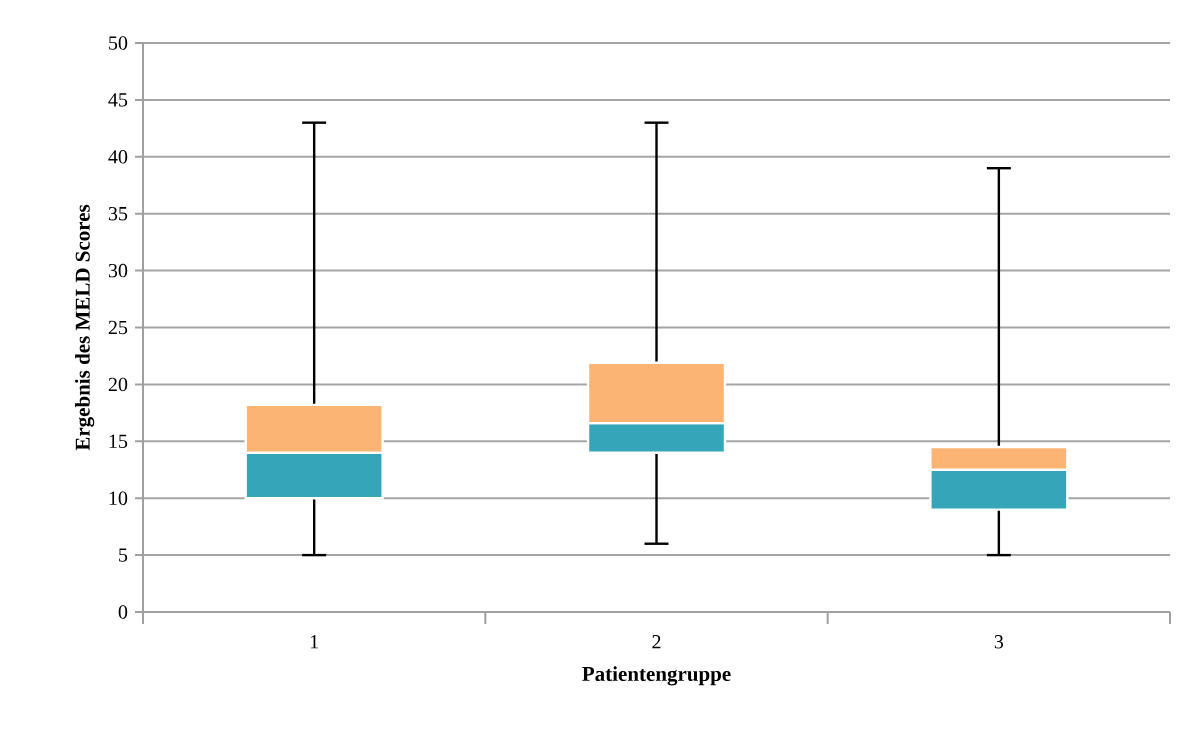 This screenshot has height=740, width=1202. Describe the element at coordinates (118, 157) in the screenshot. I see `y-tick-label: 40` at that location.